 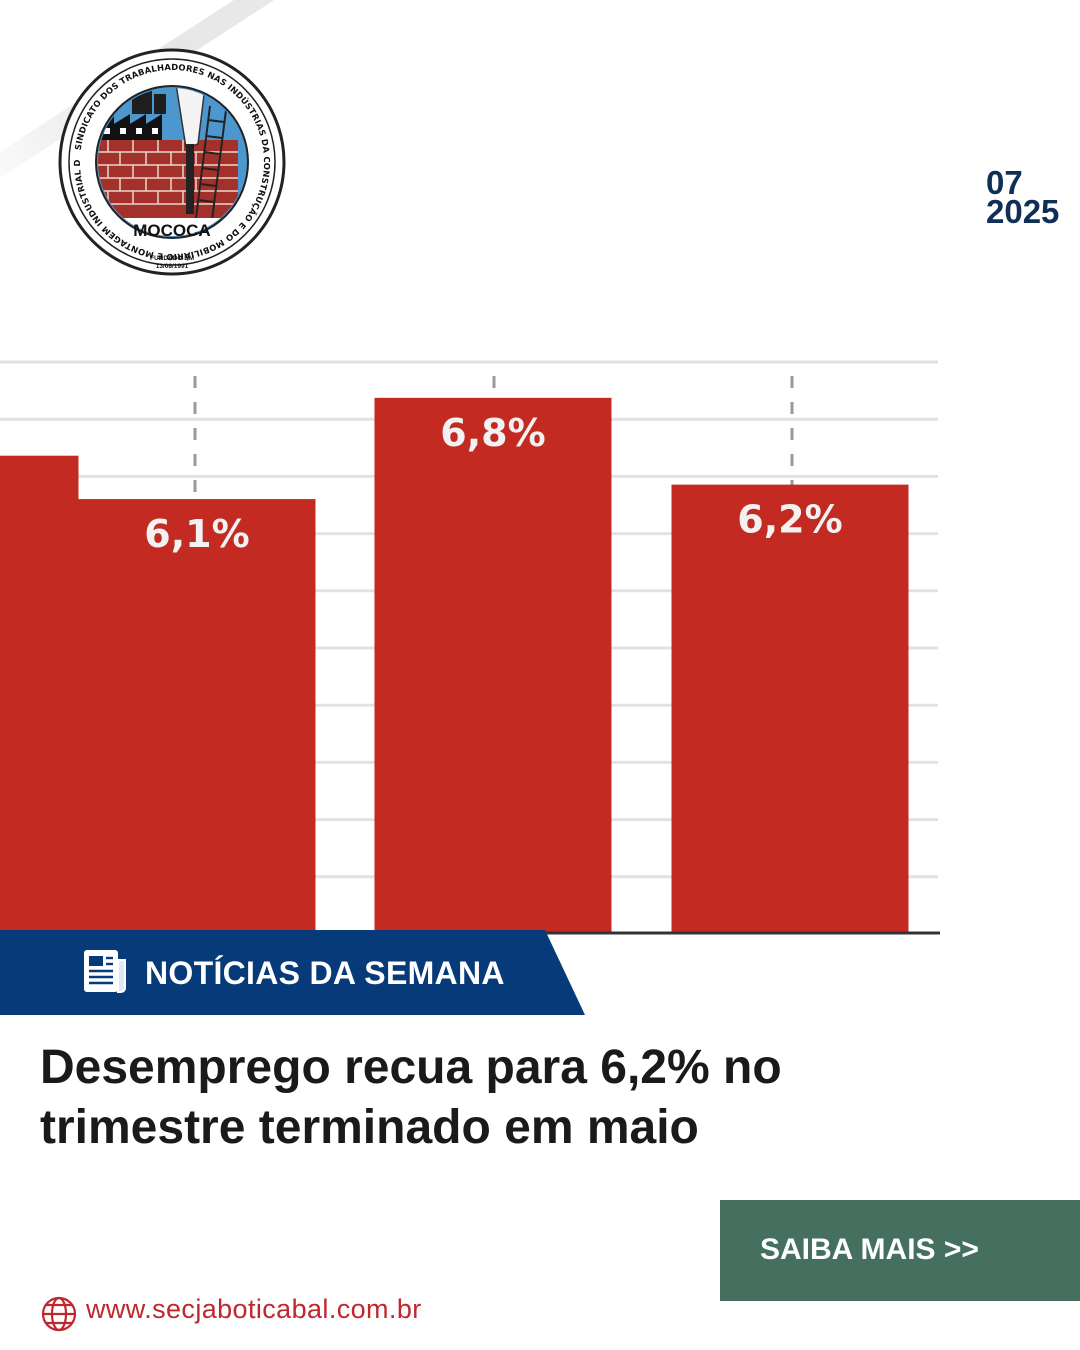 I want to click on chart-data-label: 6,8%, so click(x=492, y=433).